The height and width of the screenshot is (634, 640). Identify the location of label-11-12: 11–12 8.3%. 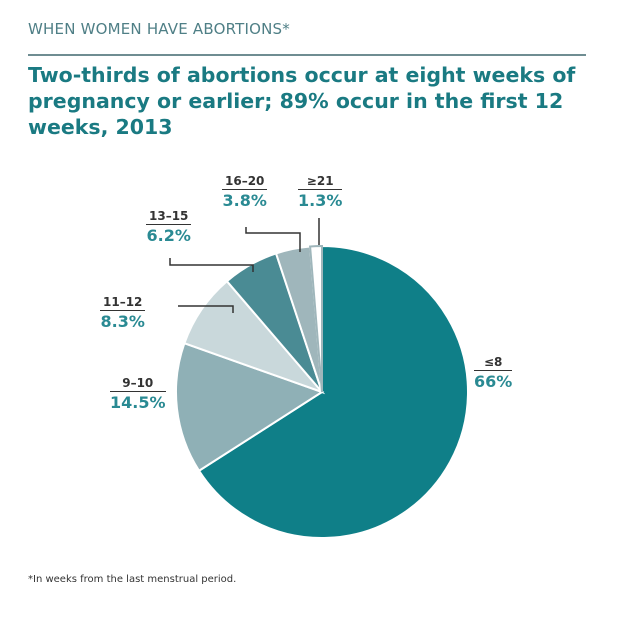
(123, 313).